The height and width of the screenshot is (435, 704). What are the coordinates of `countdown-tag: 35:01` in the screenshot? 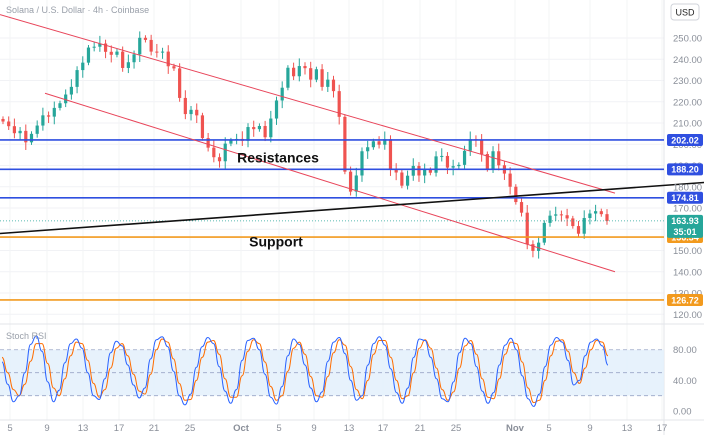 It's located at (684, 232).